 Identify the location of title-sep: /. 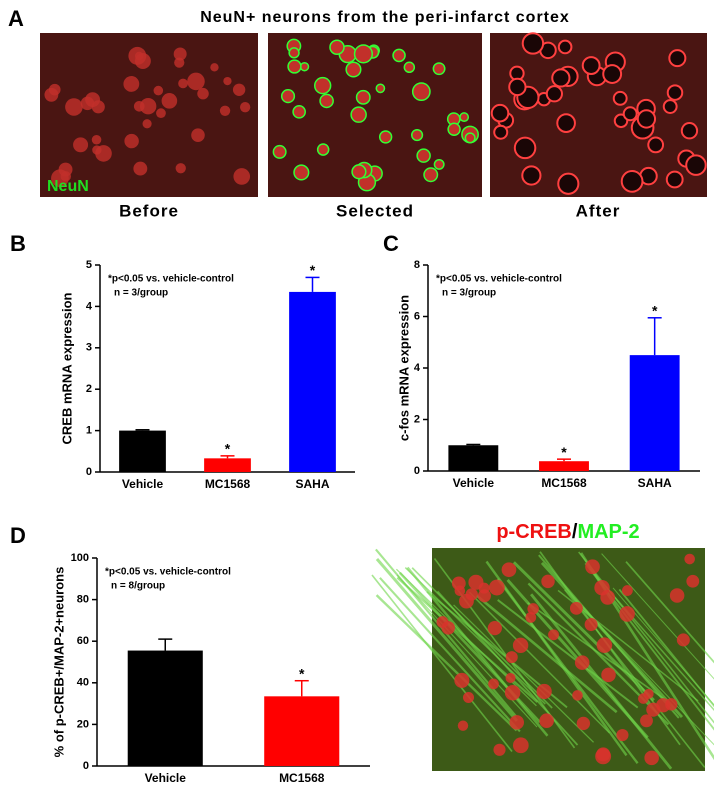
(575, 532).